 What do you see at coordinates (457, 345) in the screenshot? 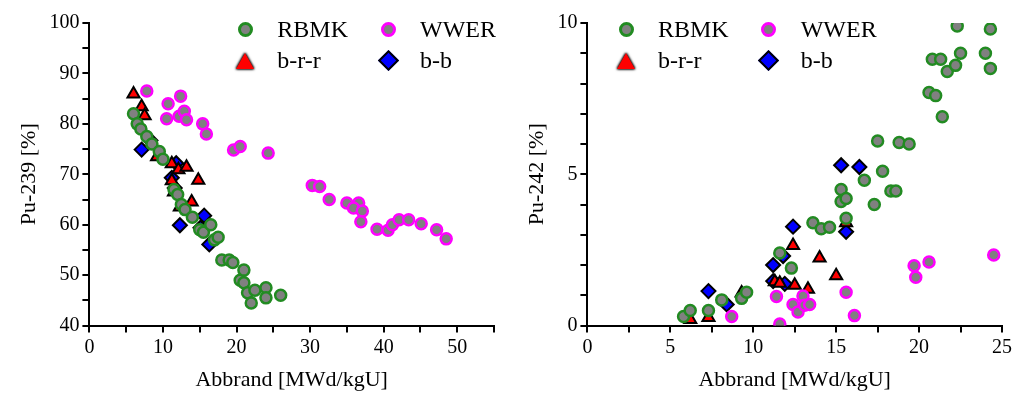
I see `x-tick-label: 50` at bounding box center [457, 345].